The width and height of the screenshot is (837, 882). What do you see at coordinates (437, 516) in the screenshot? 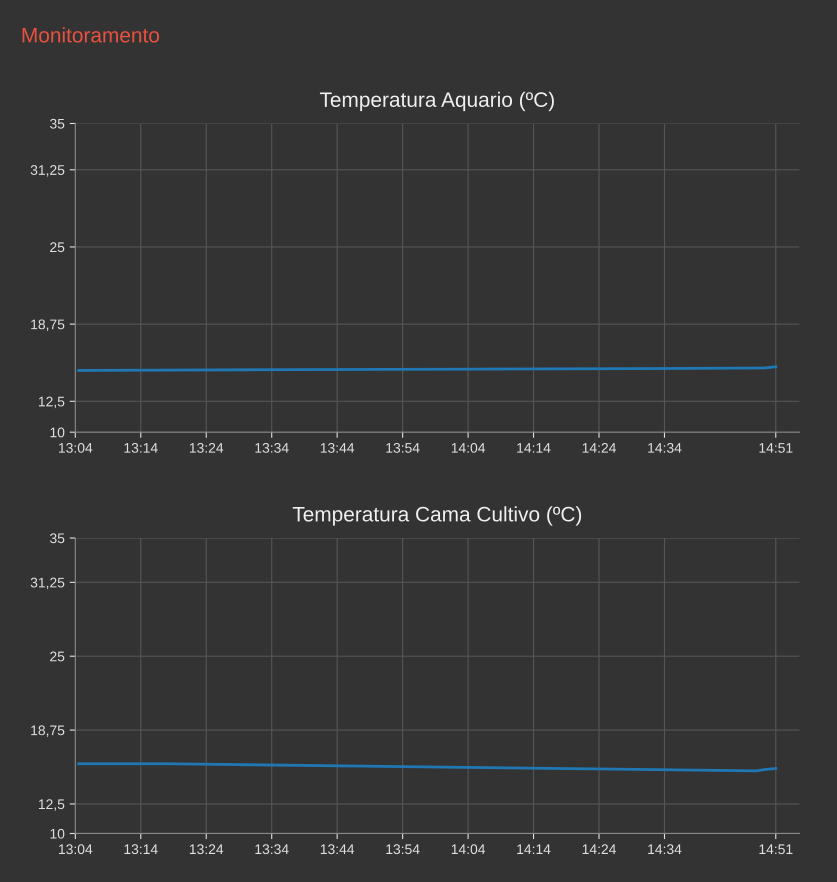
I see `chart-title: Temperatura Cama Cultivo (ºC)` at bounding box center [437, 516].